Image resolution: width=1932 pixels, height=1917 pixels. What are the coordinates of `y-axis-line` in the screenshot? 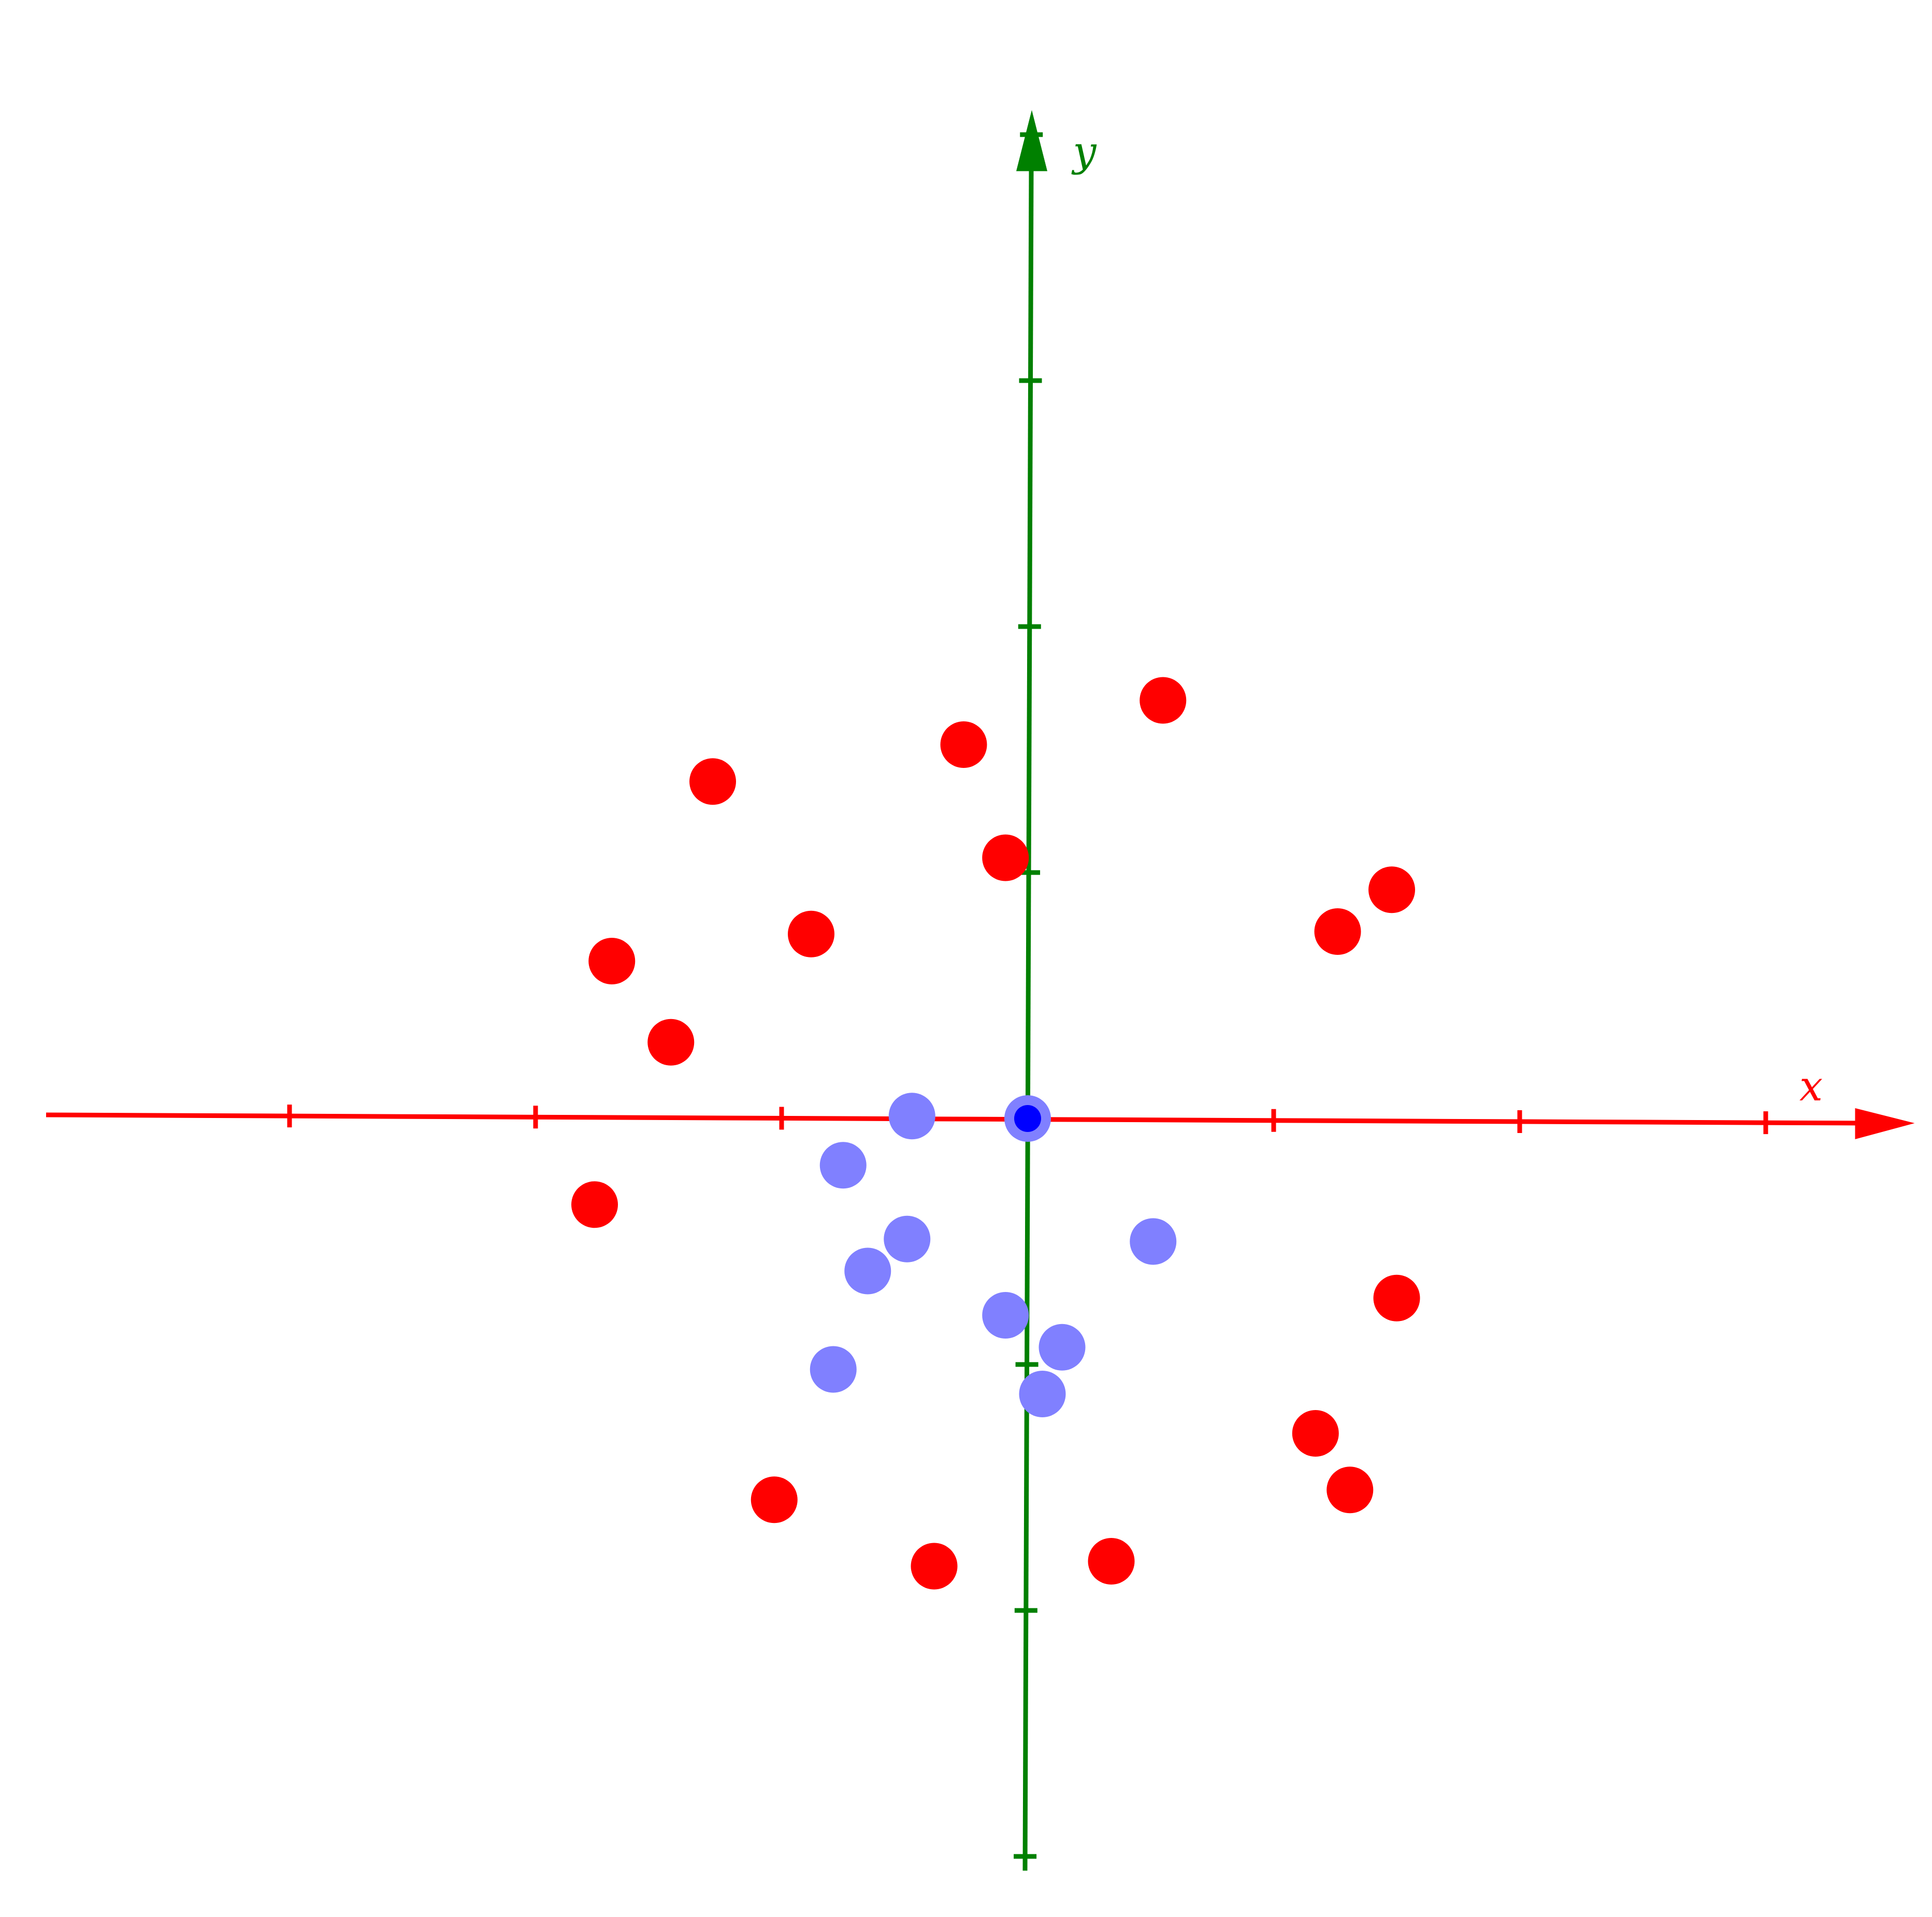 It's located at (1028, 1020).